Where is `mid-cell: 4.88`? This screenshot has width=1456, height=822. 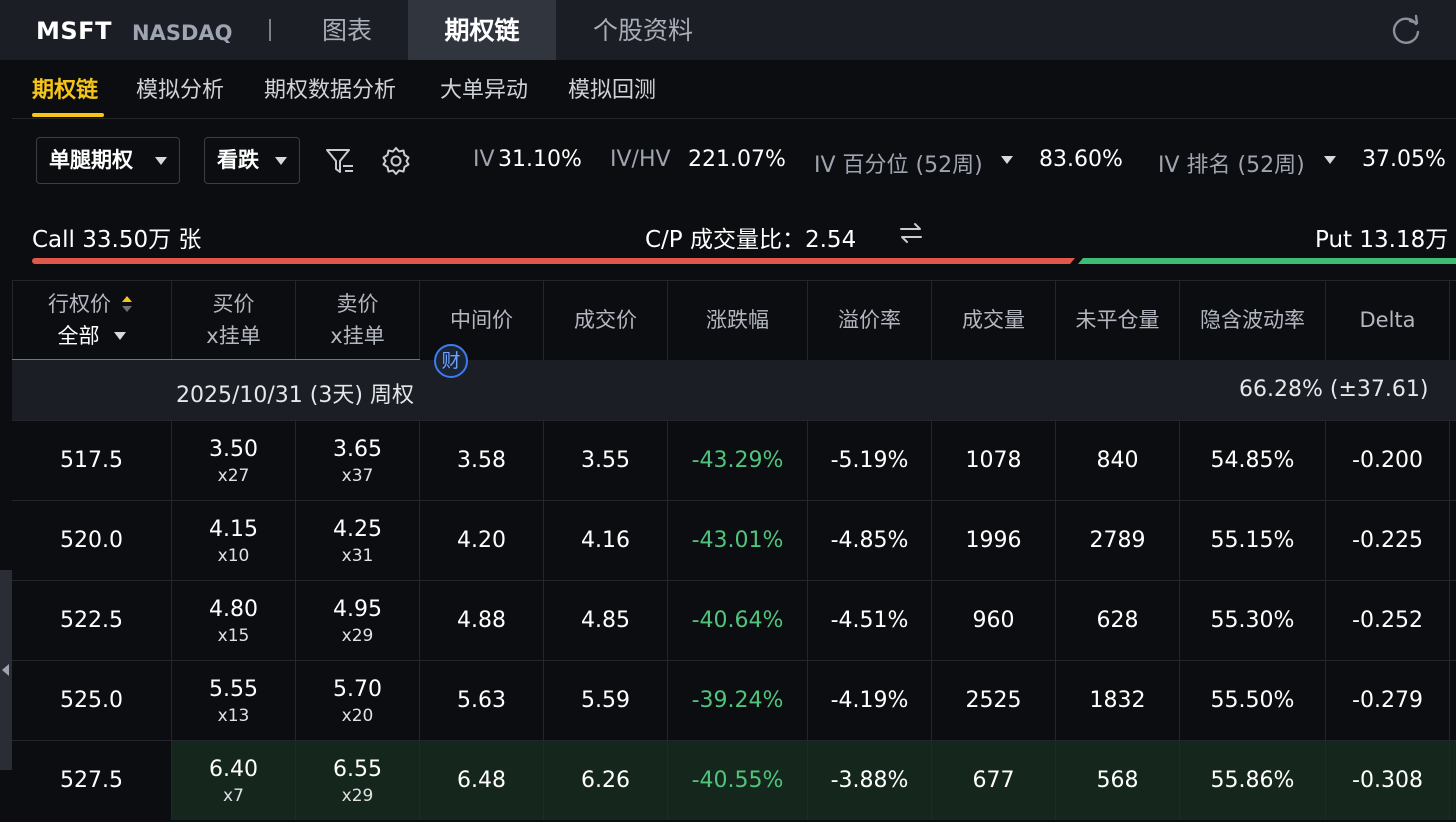
mid-cell: 4.88 is located at coordinates (482, 620).